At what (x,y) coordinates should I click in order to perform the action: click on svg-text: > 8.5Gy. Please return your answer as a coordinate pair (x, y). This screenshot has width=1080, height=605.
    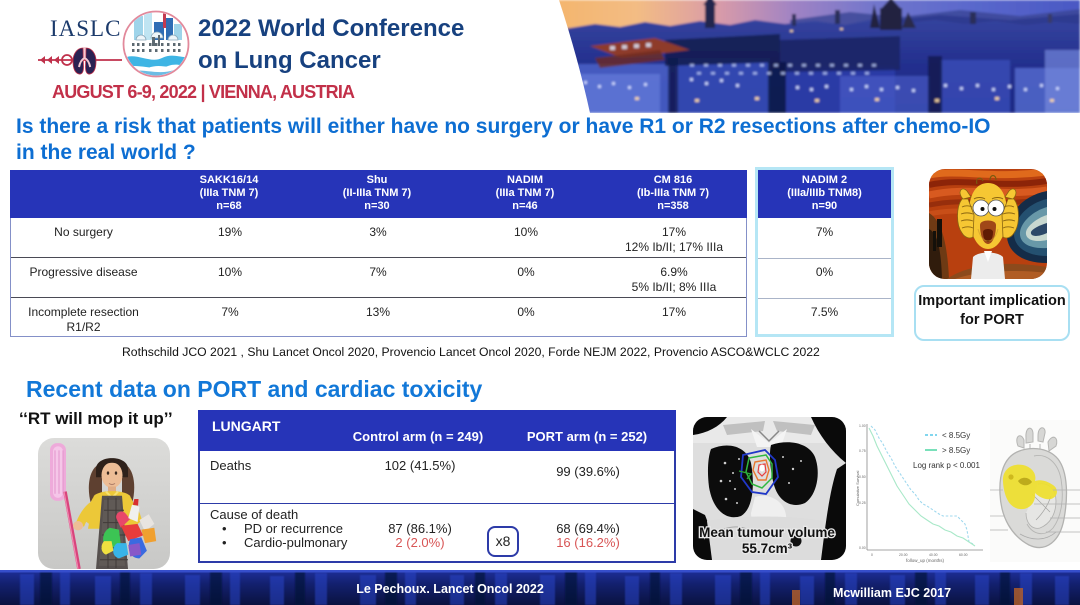
    Looking at the image, I should click on (956, 450).